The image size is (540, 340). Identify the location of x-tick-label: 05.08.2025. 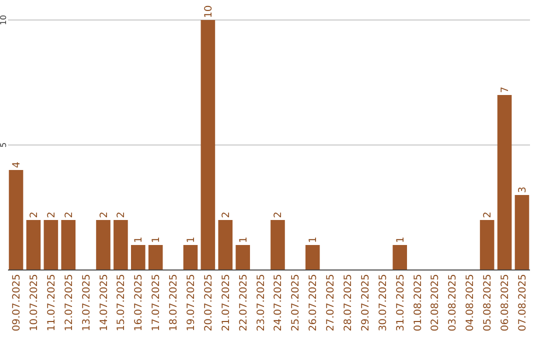
(488, 303).